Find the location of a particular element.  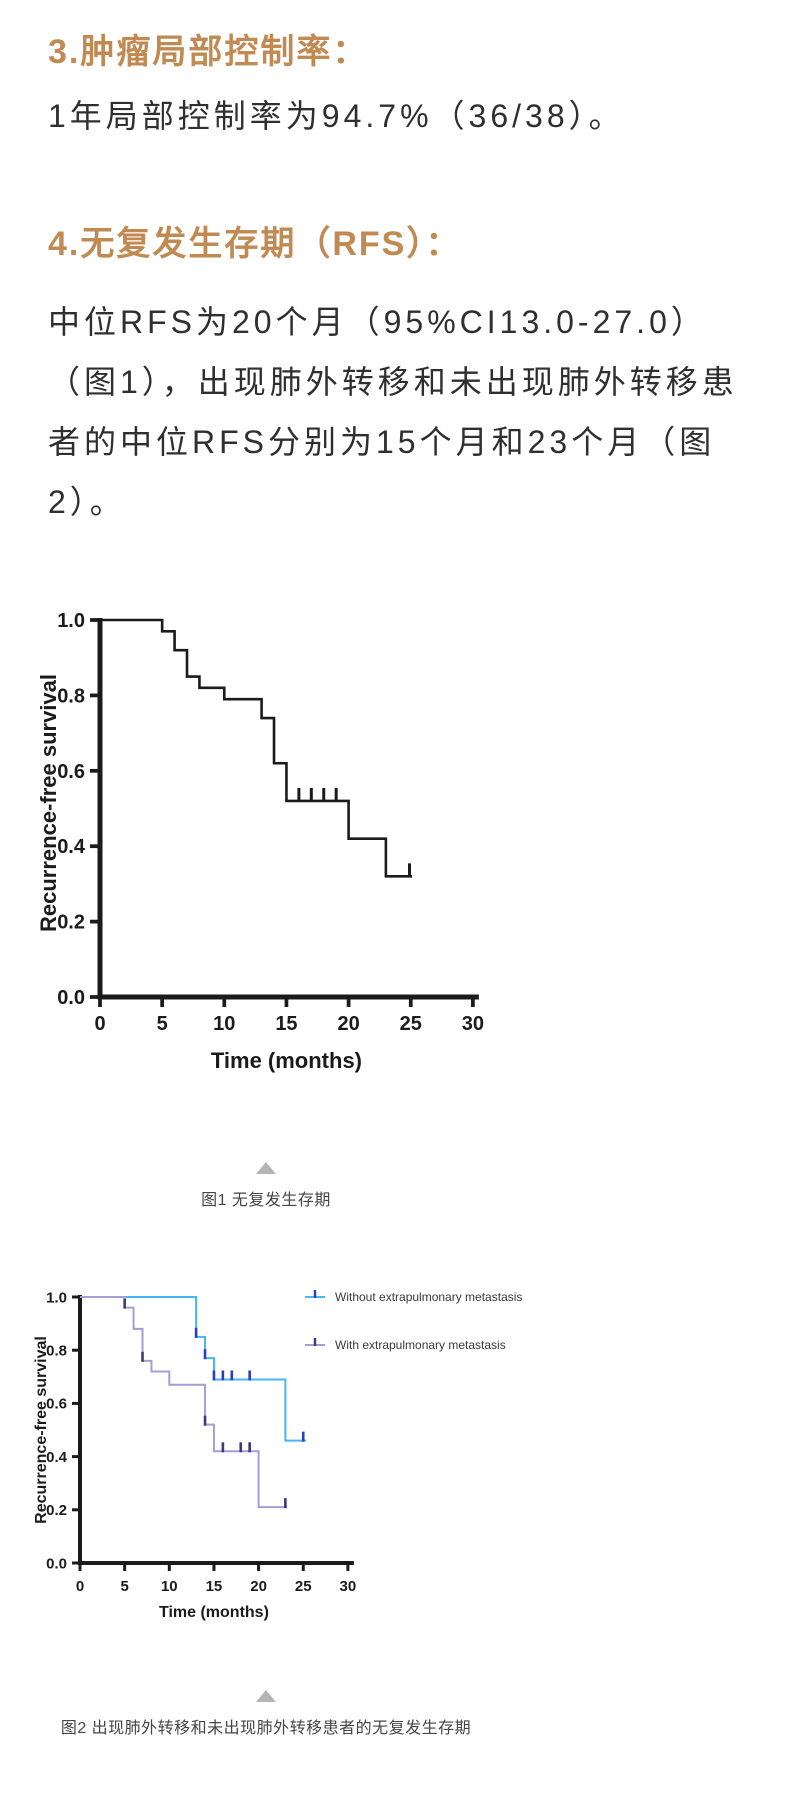

figure1-caption: 图1 无复发生存期 is located at coordinates (266, 1200).